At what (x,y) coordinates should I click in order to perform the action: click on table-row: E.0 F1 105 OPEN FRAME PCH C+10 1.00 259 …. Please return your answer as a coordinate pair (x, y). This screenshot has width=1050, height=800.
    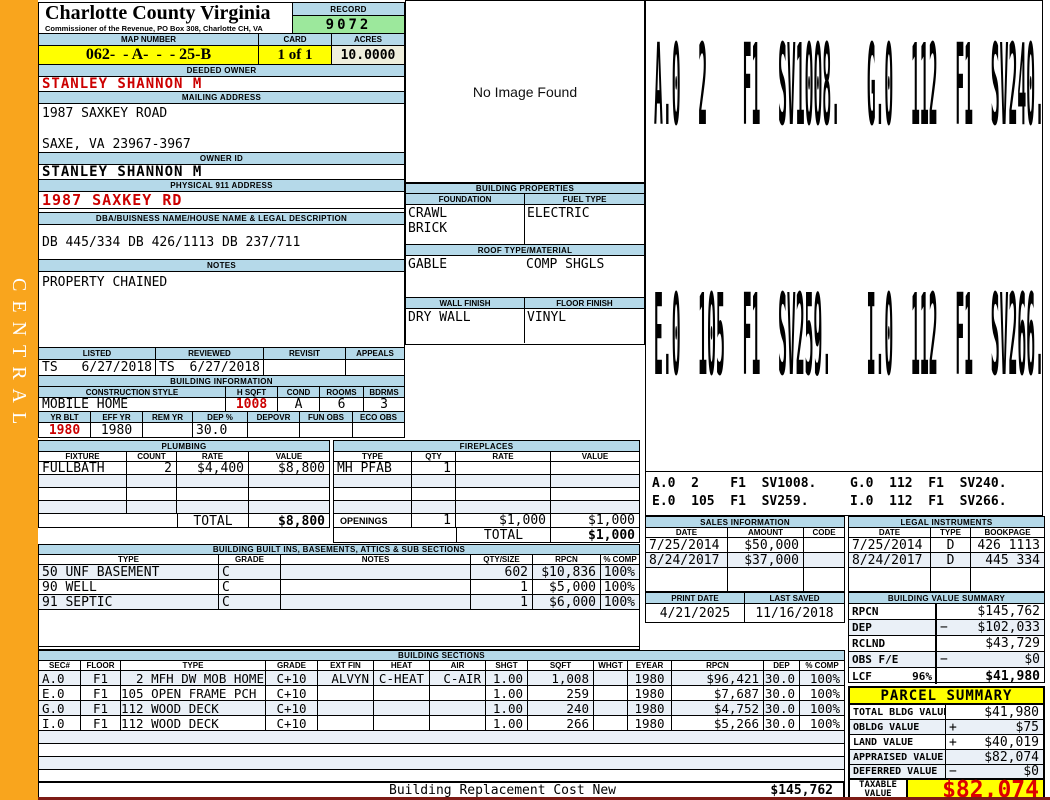
    Looking at the image, I should click on (441, 693).